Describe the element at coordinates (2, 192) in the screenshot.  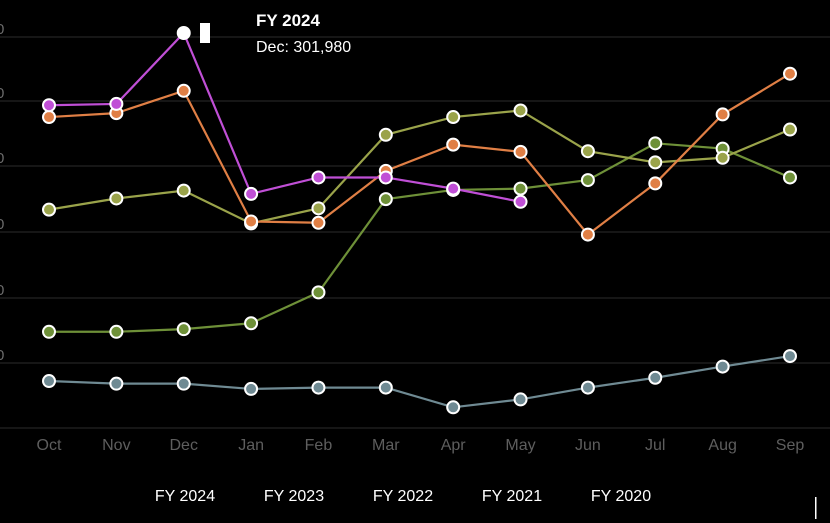
I see `y-axis-tick-labels: 0 0 0 0 0 0` at that location.